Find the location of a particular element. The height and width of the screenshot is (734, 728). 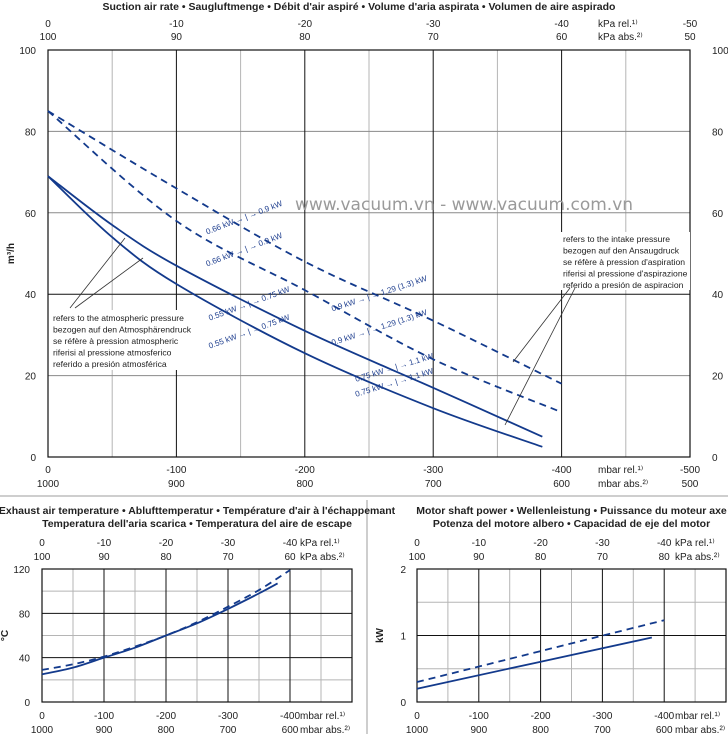

top-tick-label-rel: -20 is located at coordinates (540, 543).